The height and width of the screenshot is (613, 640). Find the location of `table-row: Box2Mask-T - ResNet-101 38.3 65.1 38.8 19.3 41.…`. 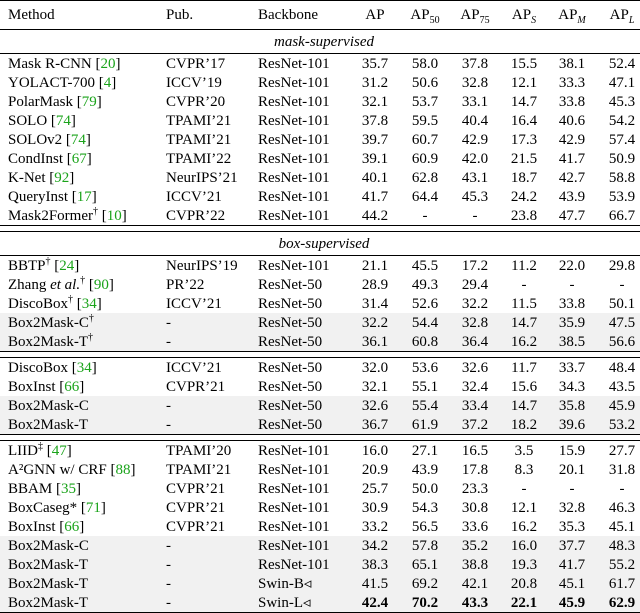

table-row: Box2Mask-T - ResNet-101 38.3 65.1 38.8 19.3 41.… is located at coordinates (320, 564).